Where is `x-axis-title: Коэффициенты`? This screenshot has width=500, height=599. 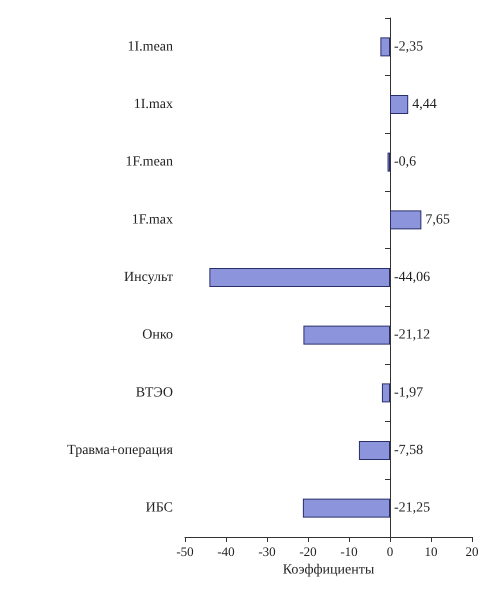 x-axis-title: Коэффициенты is located at coordinates (328, 570).